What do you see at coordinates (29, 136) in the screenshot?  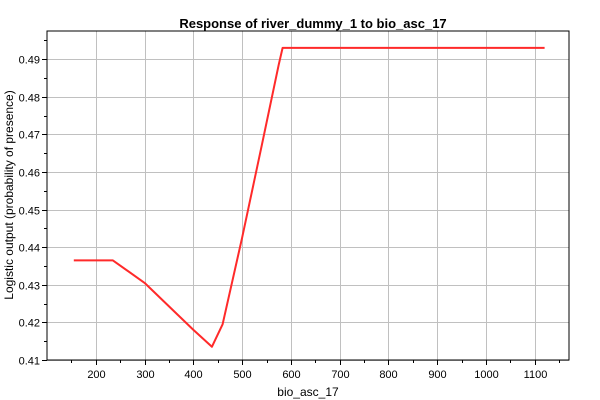 I see `y-tick-label: 0.47` at bounding box center [29, 136].